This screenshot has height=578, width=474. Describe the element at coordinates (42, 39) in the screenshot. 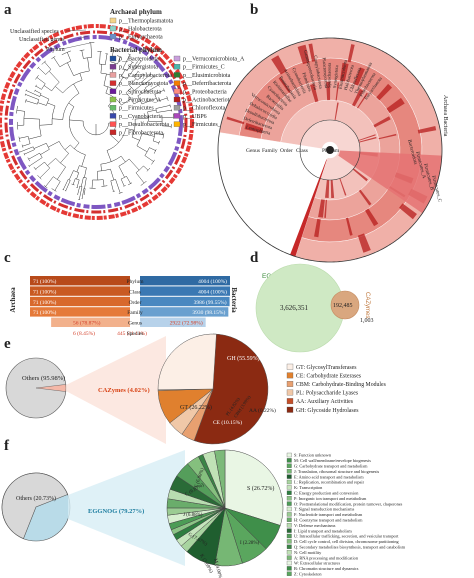

I see `ring-label-genus: Unclassified genus` at that location.